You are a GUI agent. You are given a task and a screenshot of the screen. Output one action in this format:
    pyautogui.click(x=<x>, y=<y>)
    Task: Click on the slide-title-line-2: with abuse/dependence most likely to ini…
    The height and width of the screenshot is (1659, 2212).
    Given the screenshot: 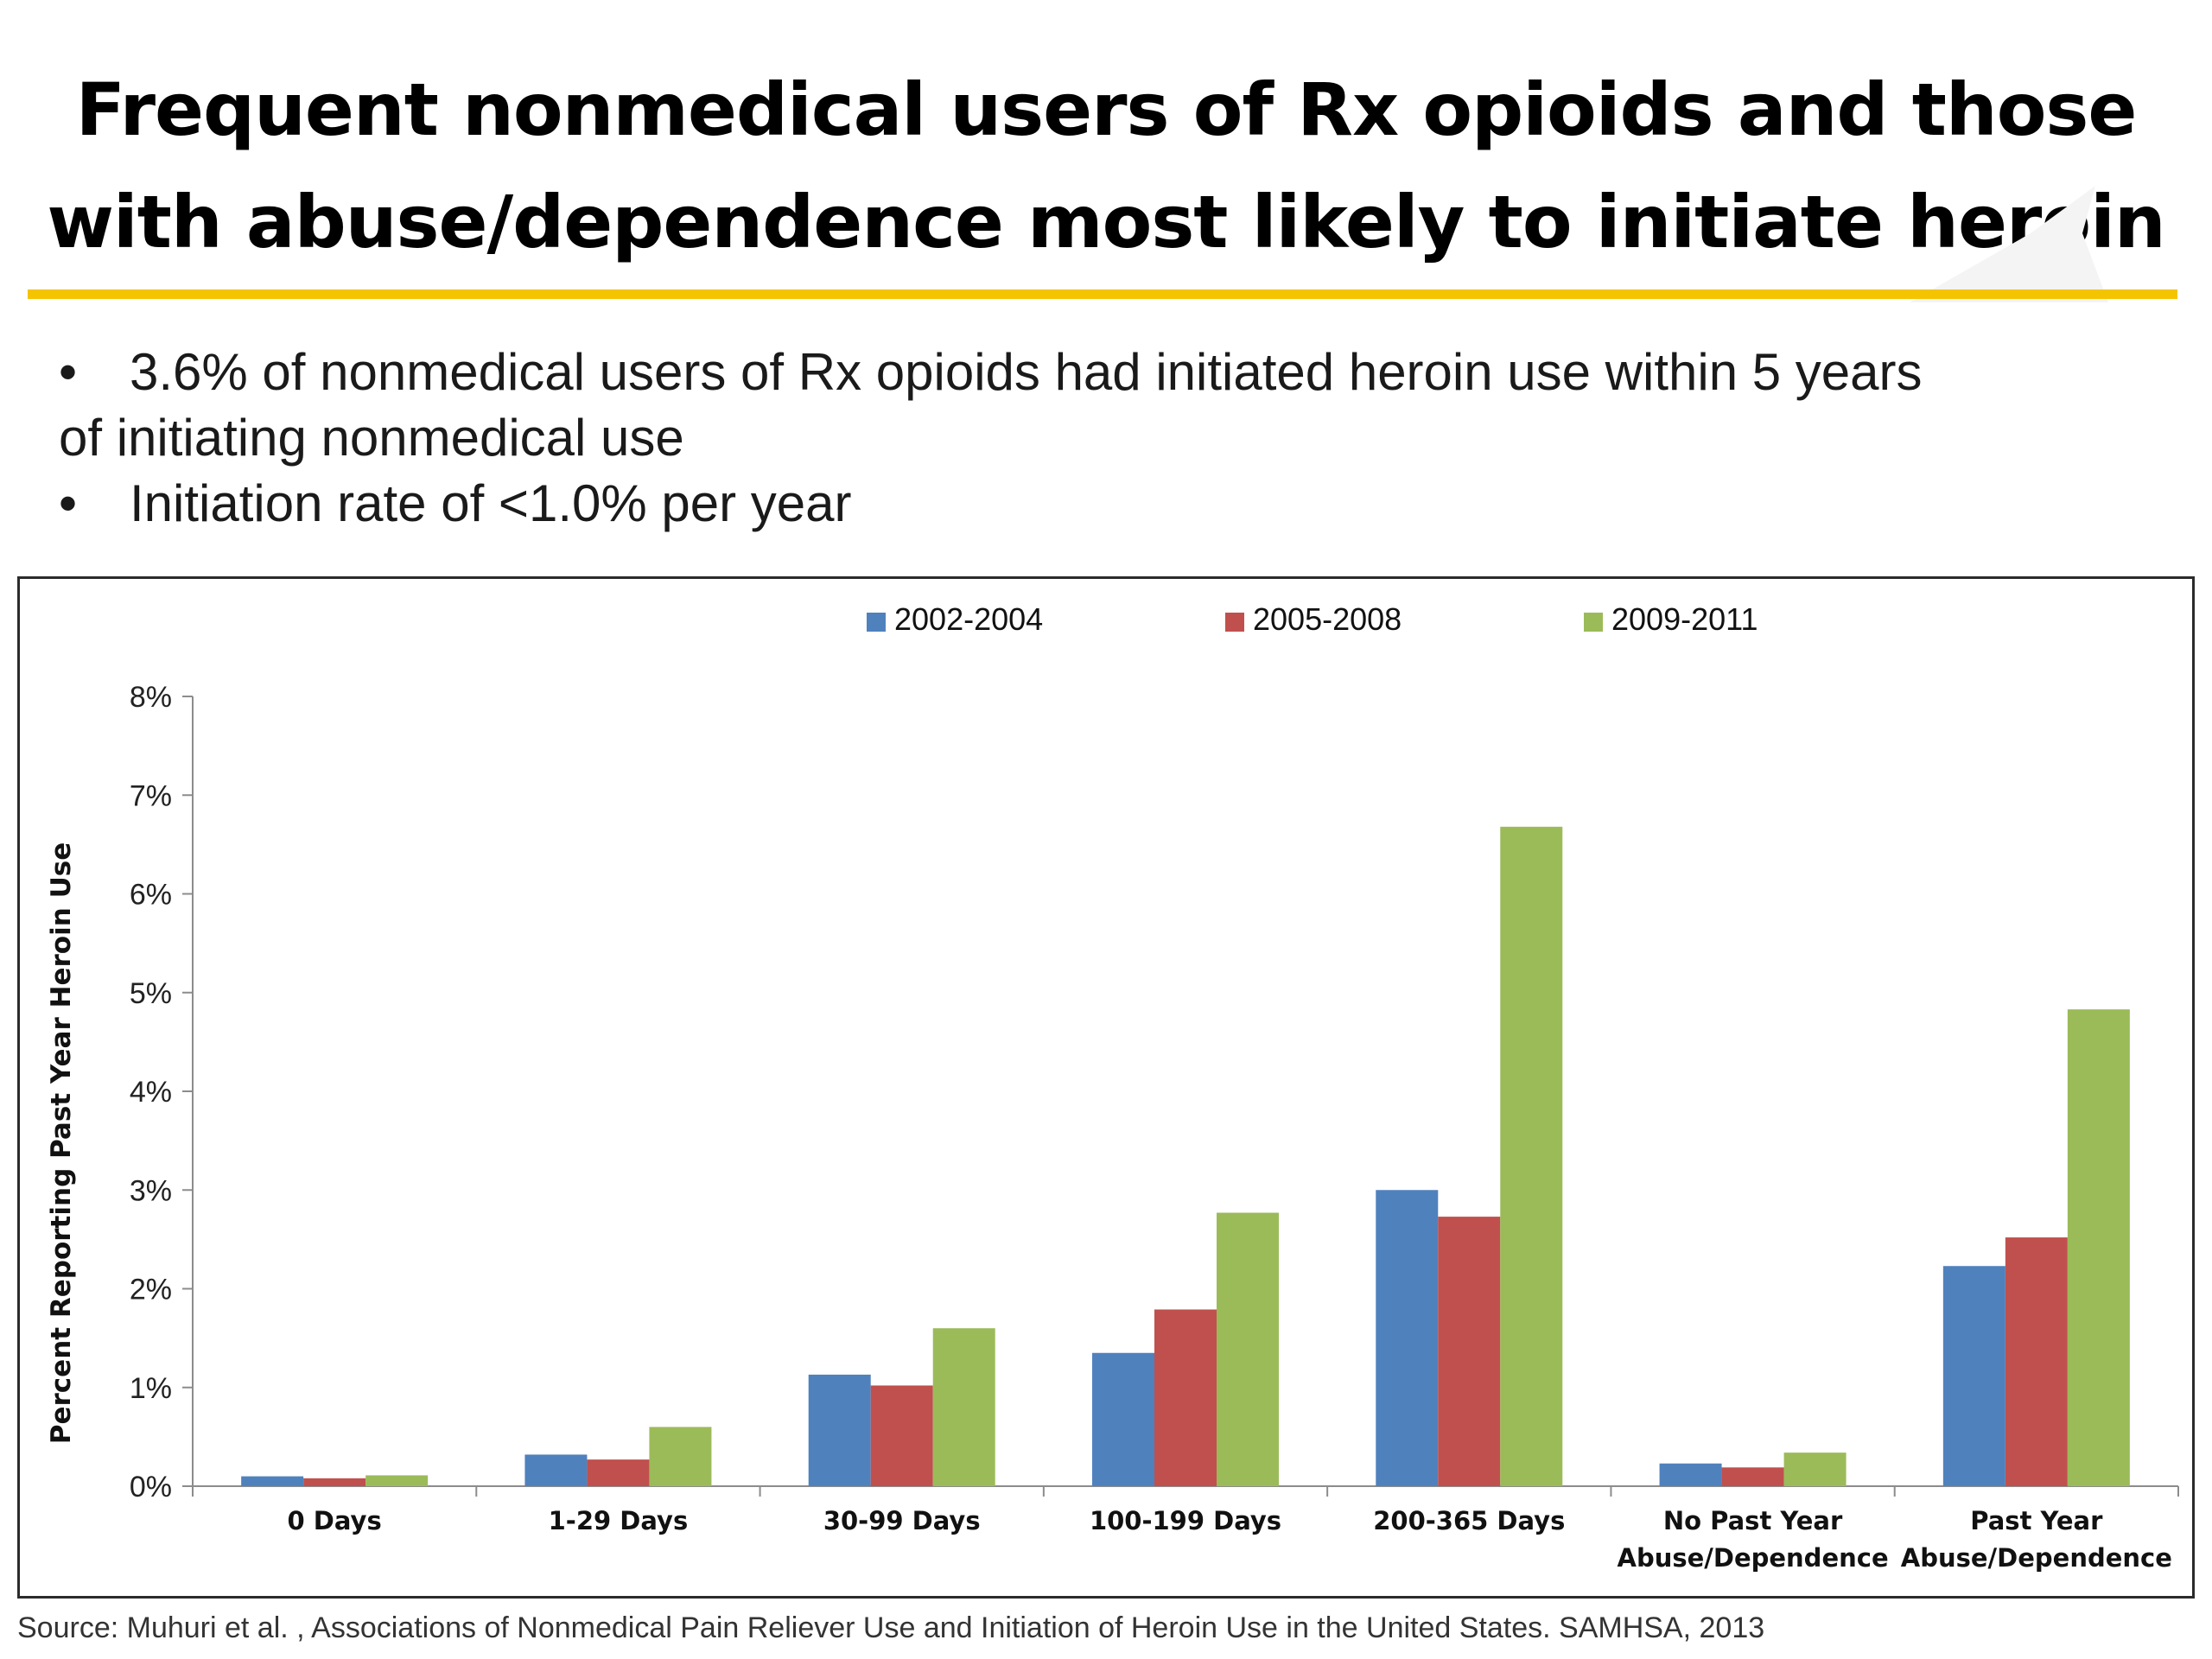 What is the action you would take?
    pyautogui.click(x=1106, y=222)
    